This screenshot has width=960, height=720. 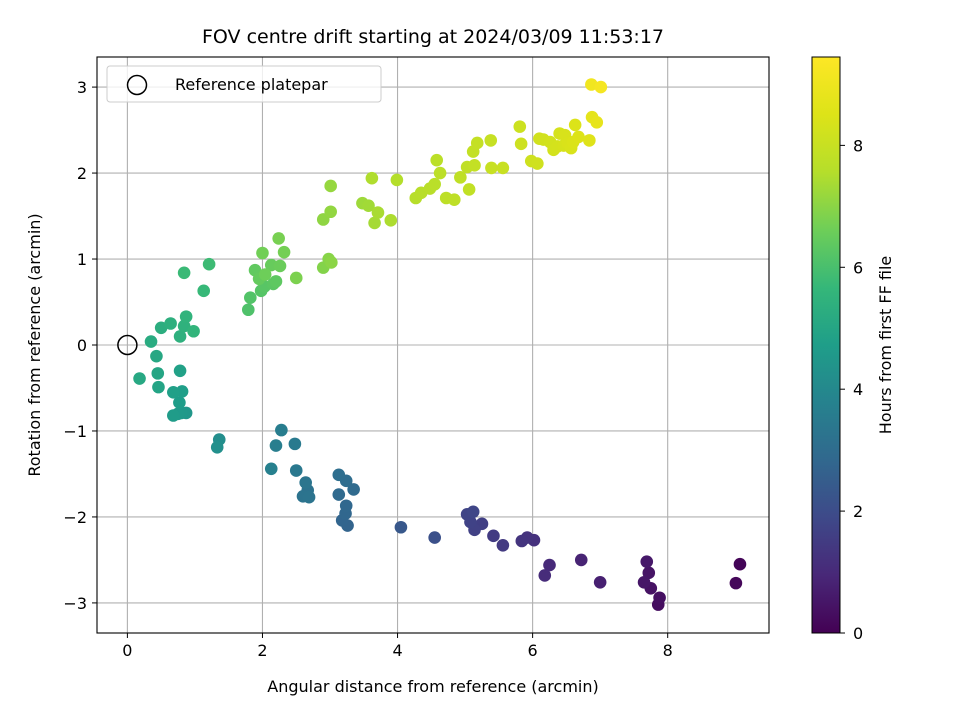 I want to click on legend-box, so click(x=244, y=84).